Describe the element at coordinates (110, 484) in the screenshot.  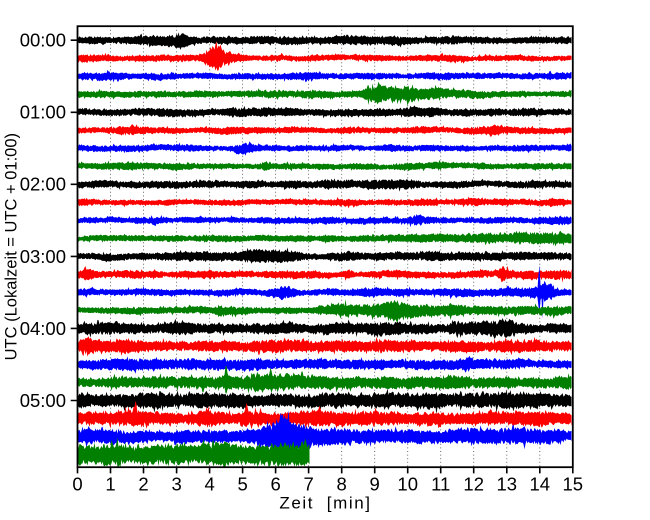
I see `svg-text: 1` at that location.